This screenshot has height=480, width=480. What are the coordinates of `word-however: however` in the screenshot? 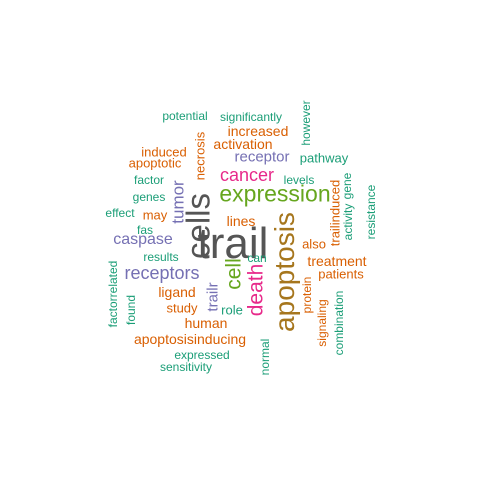 It's located at (306, 123).